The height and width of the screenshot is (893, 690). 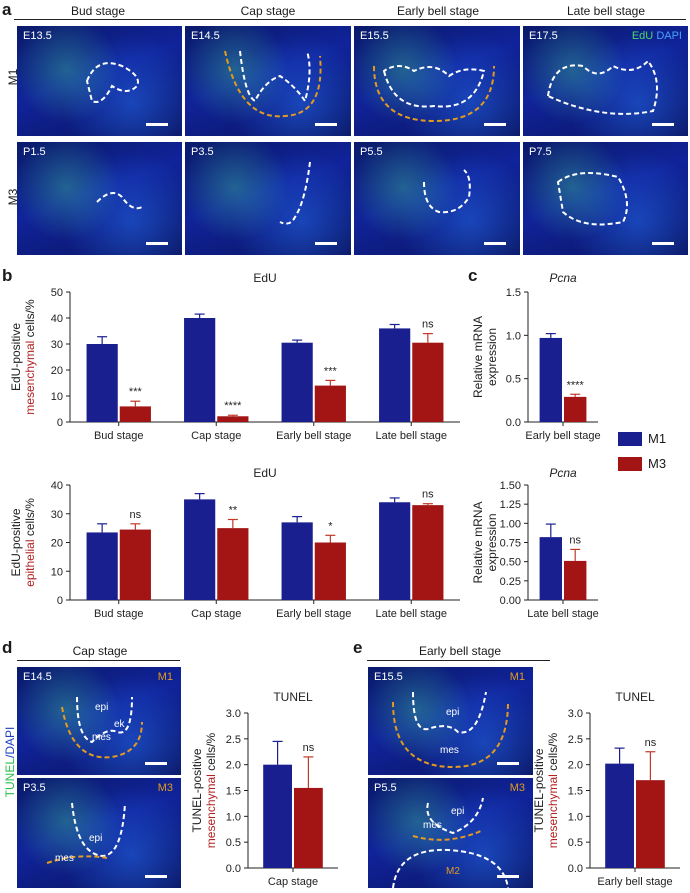 I want to click on micrograph-e-m3: P5.5 M3 epi mes M2, so click(x=450, y=833).